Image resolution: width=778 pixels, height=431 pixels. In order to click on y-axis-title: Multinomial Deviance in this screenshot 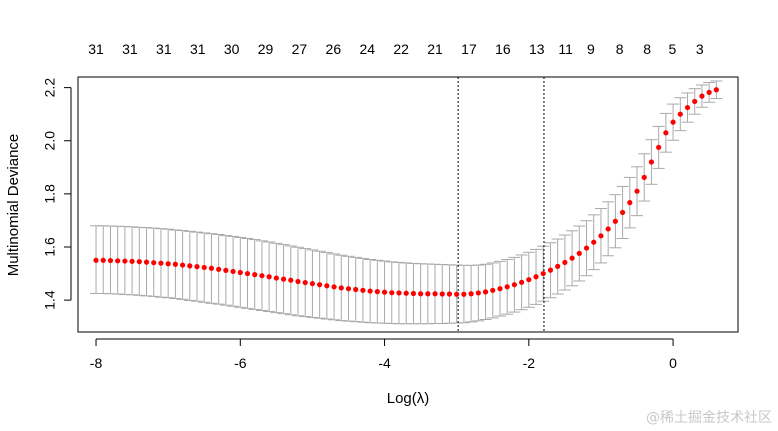, I will do `click(13, 205)`.